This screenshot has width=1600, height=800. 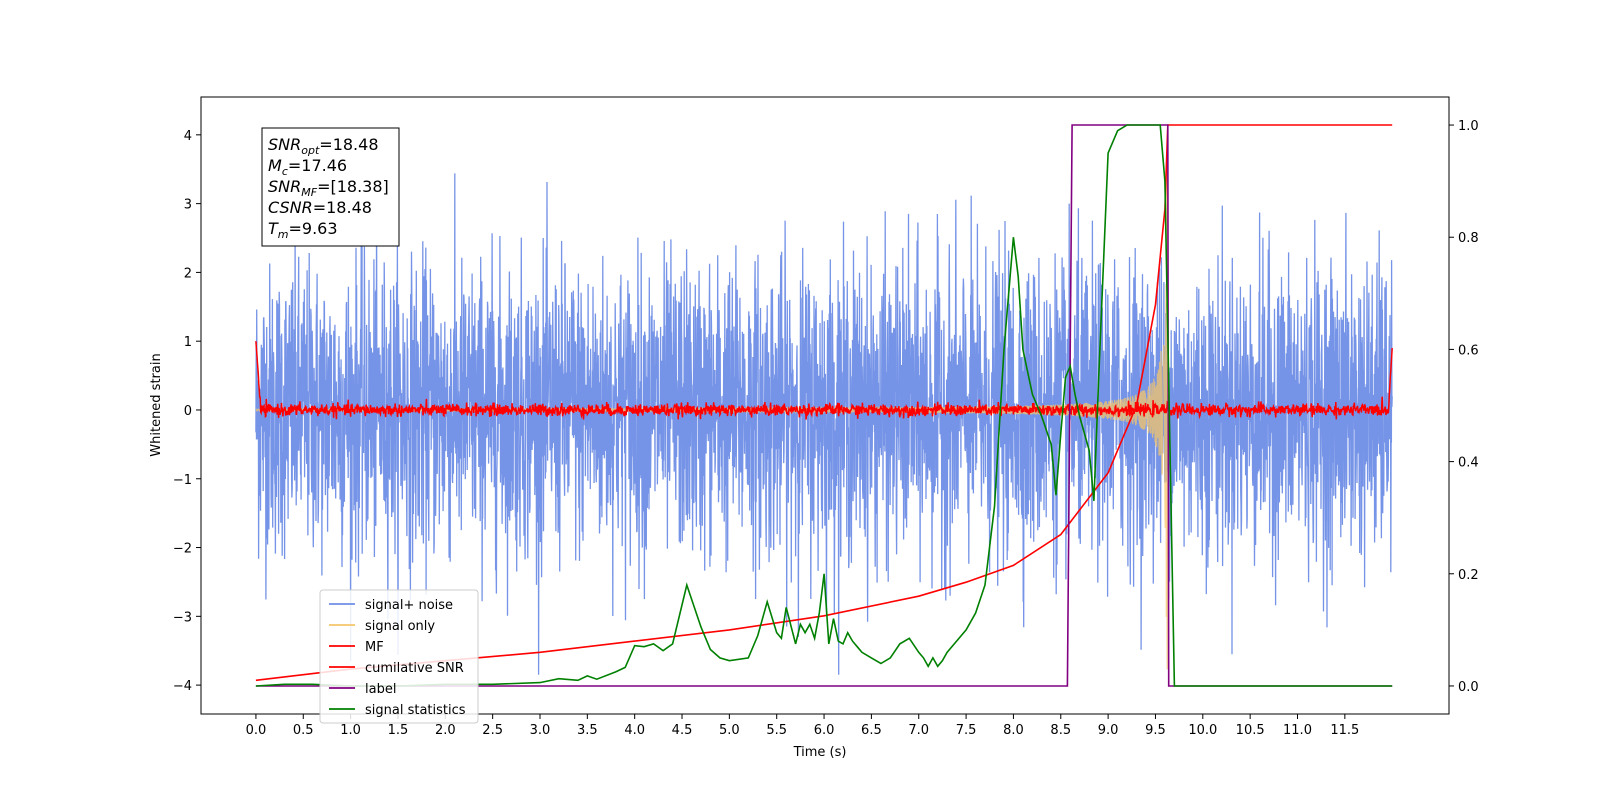 What do you see at coordinates (182, 549) in the screenshot?
I see `y-left-tick-label: −2` at bounding box center [182, 549].